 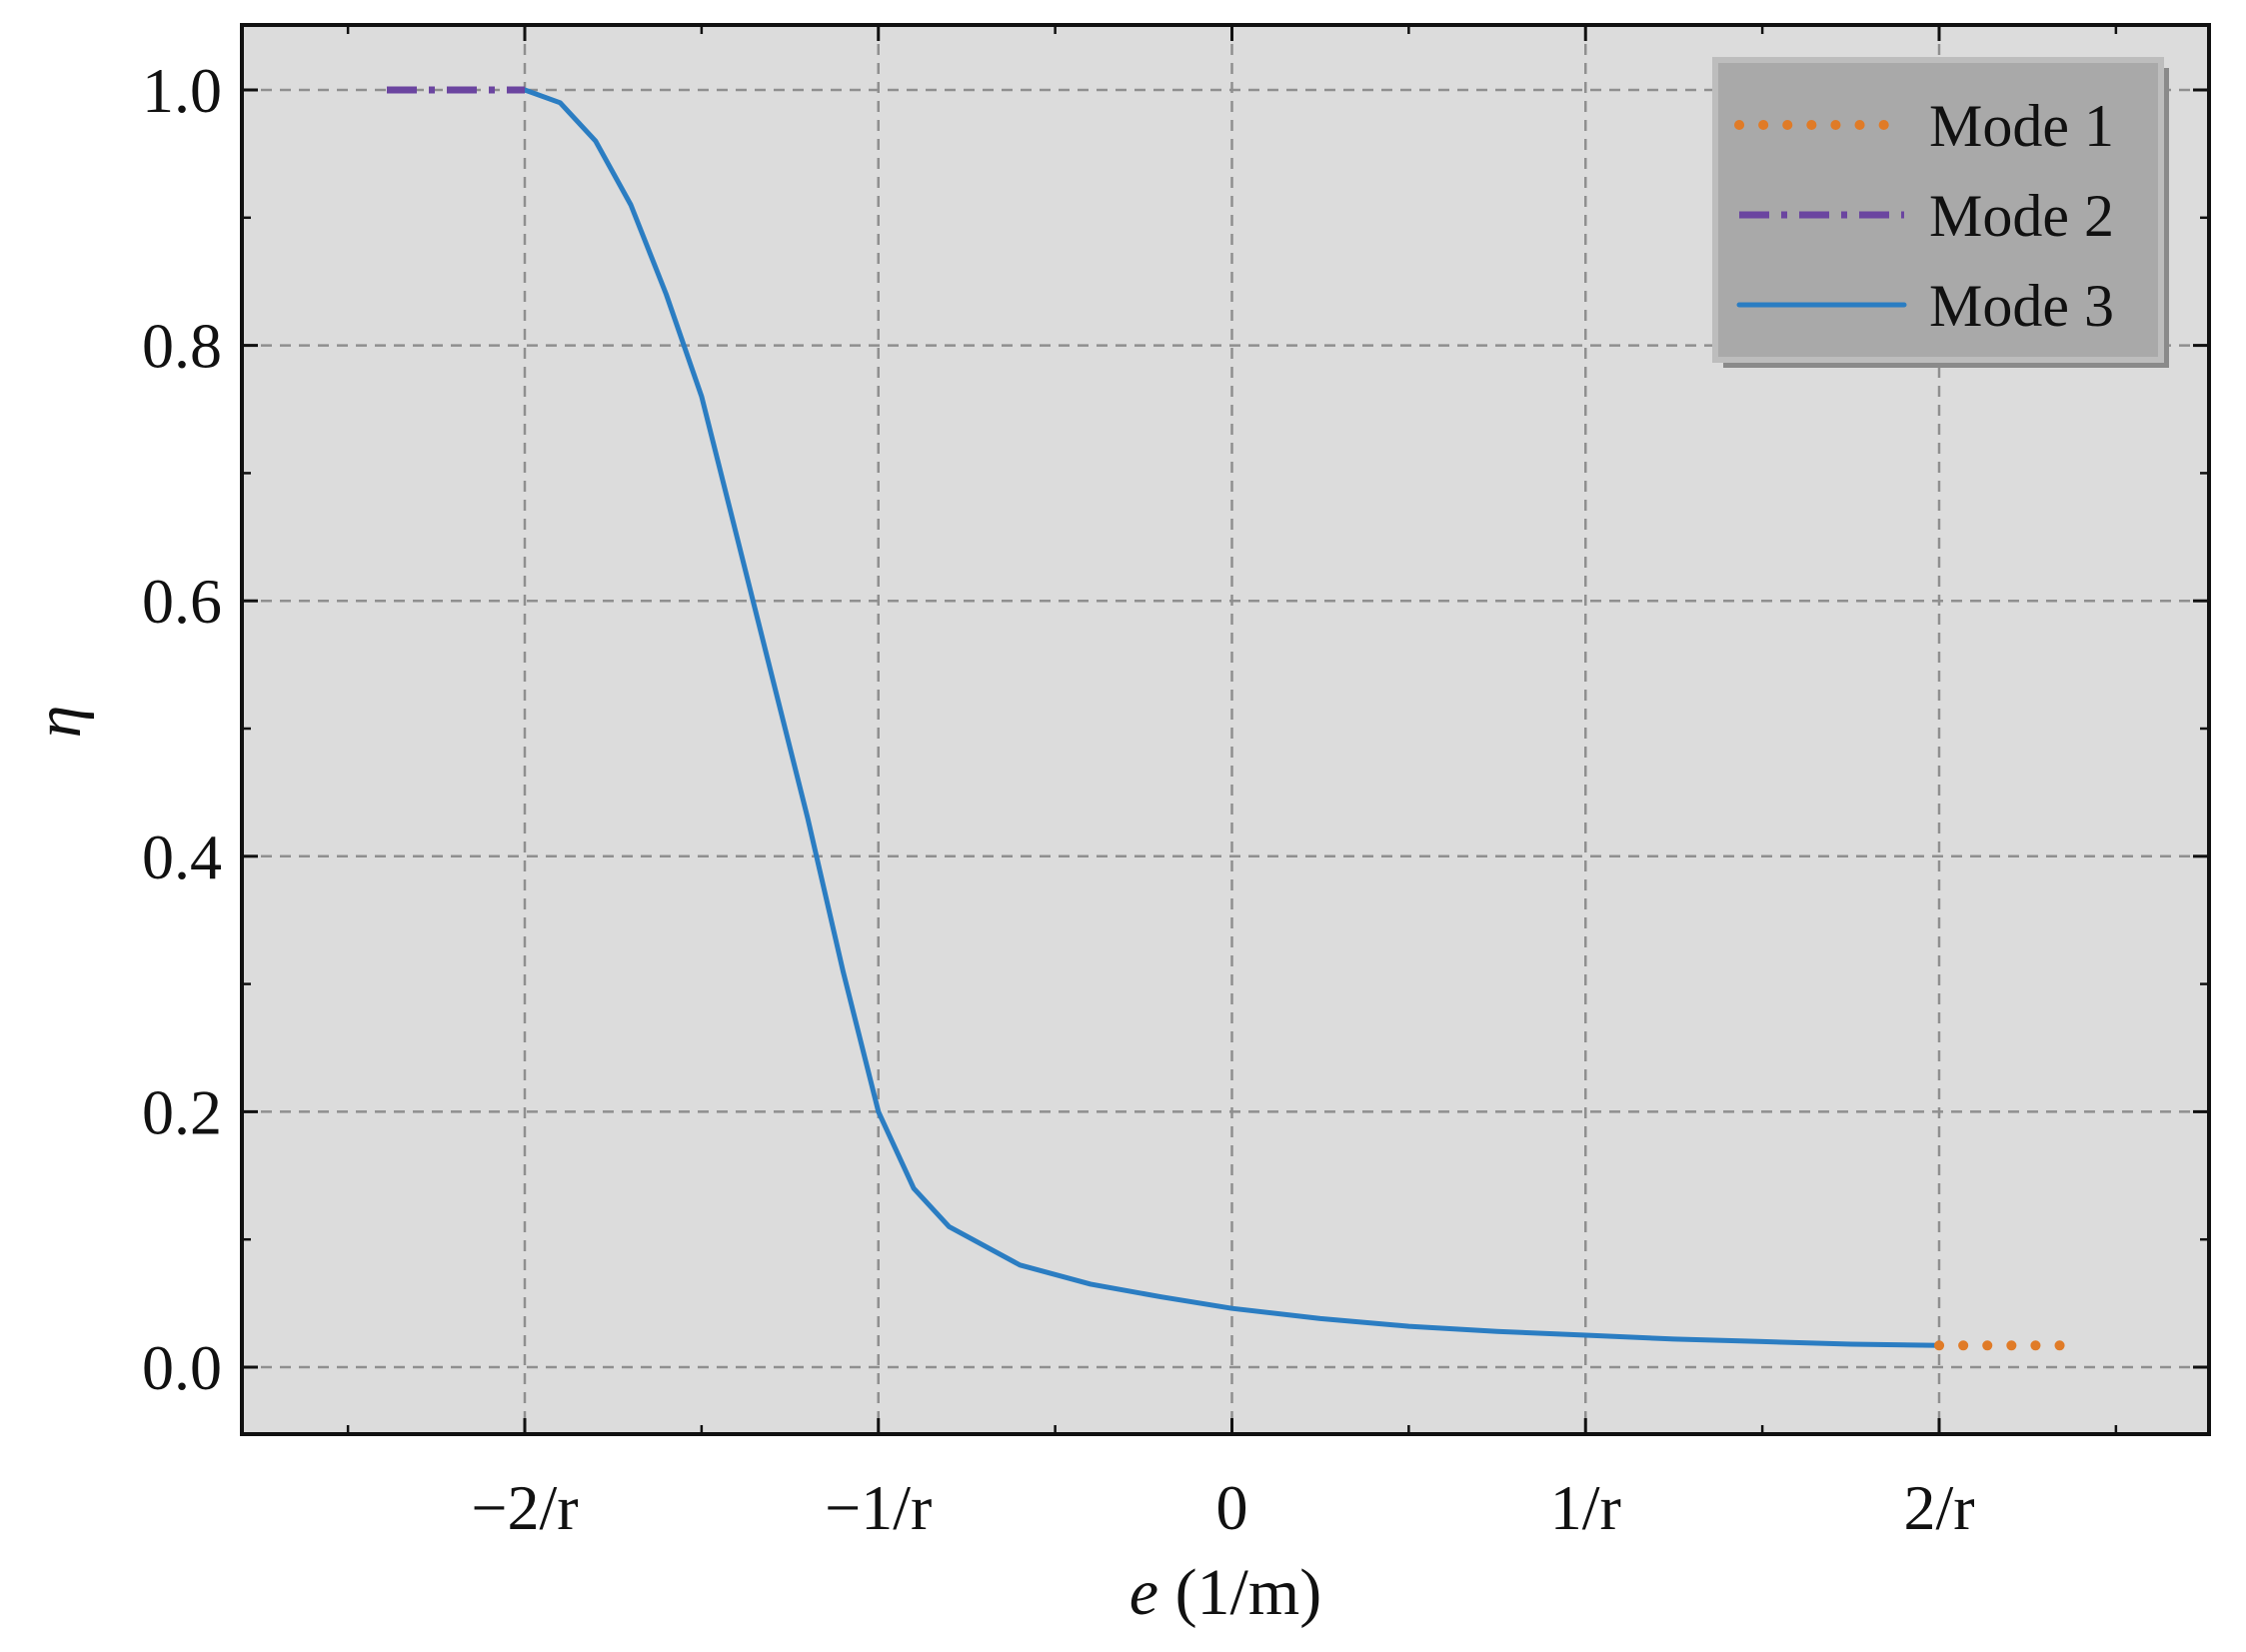 What do you see at coordinates (182, 90) in the screenshot?
I see `y-tick-label: 1.0` at bounding box center [182, 90].